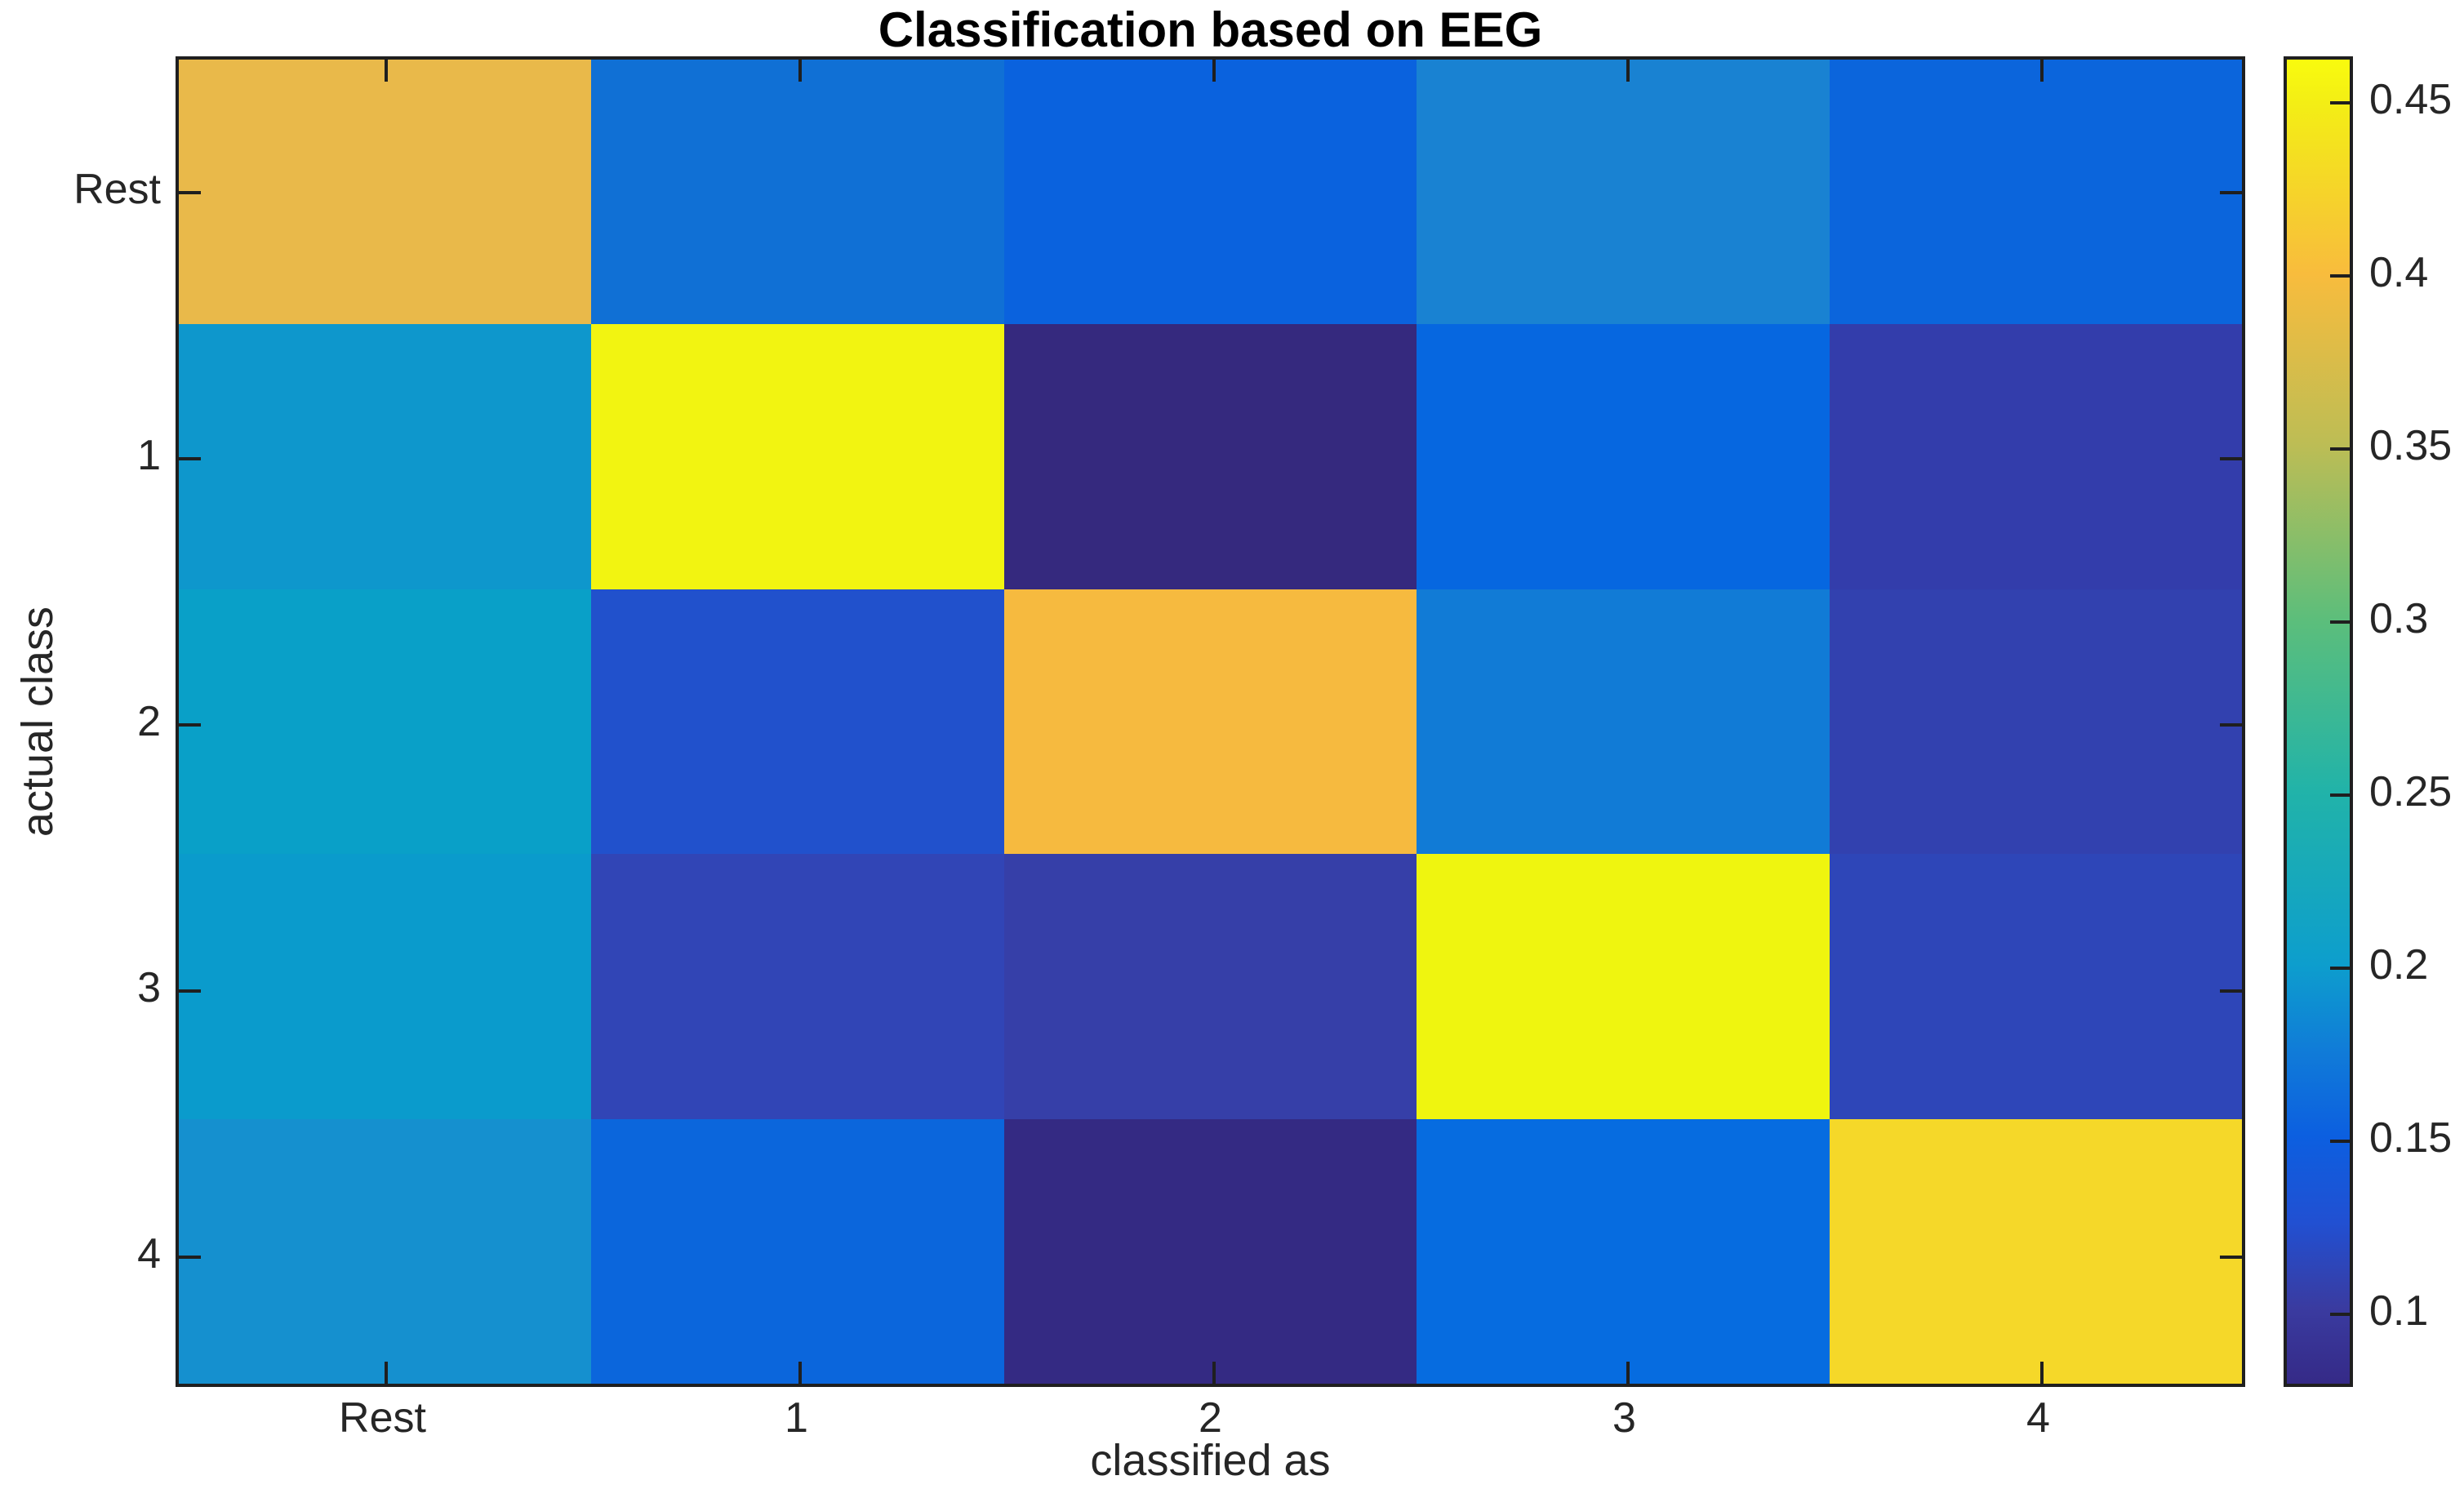  Describe the element at coordinates (2416, 722) in the screenshot. I see `colorbar-tick-labels: 0.45 0.4 0.35 0.3 0.25 0.2 0.15 0.1` at that location.